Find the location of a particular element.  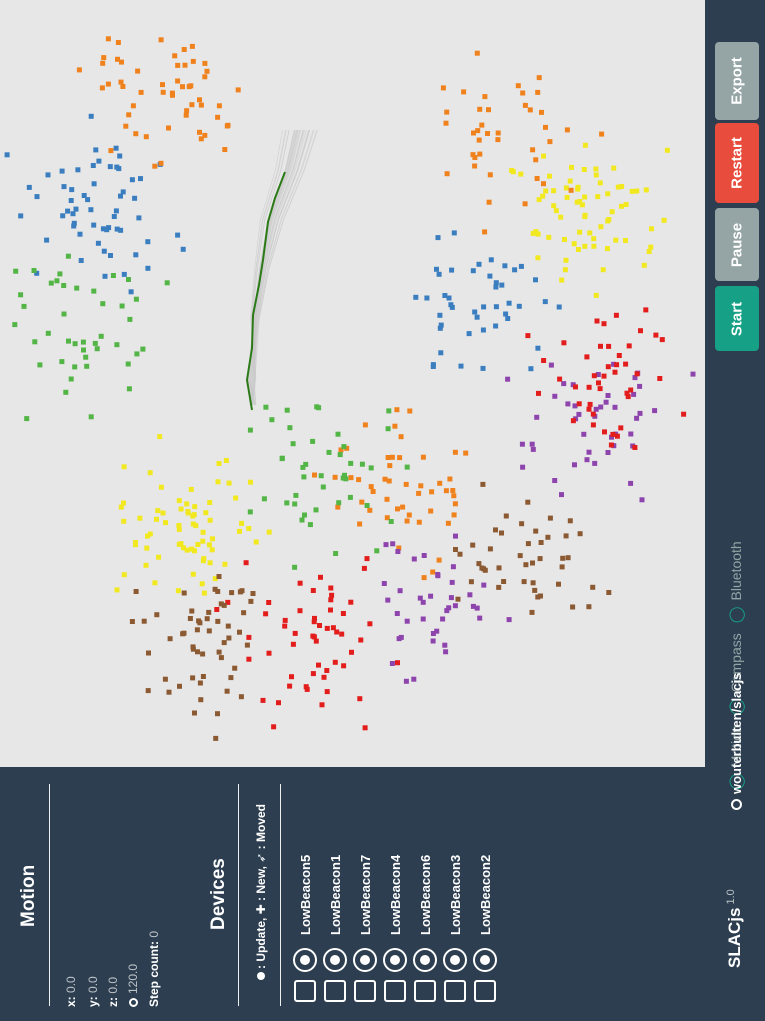

restart-button: Restart is located at coordinates (737, 163).